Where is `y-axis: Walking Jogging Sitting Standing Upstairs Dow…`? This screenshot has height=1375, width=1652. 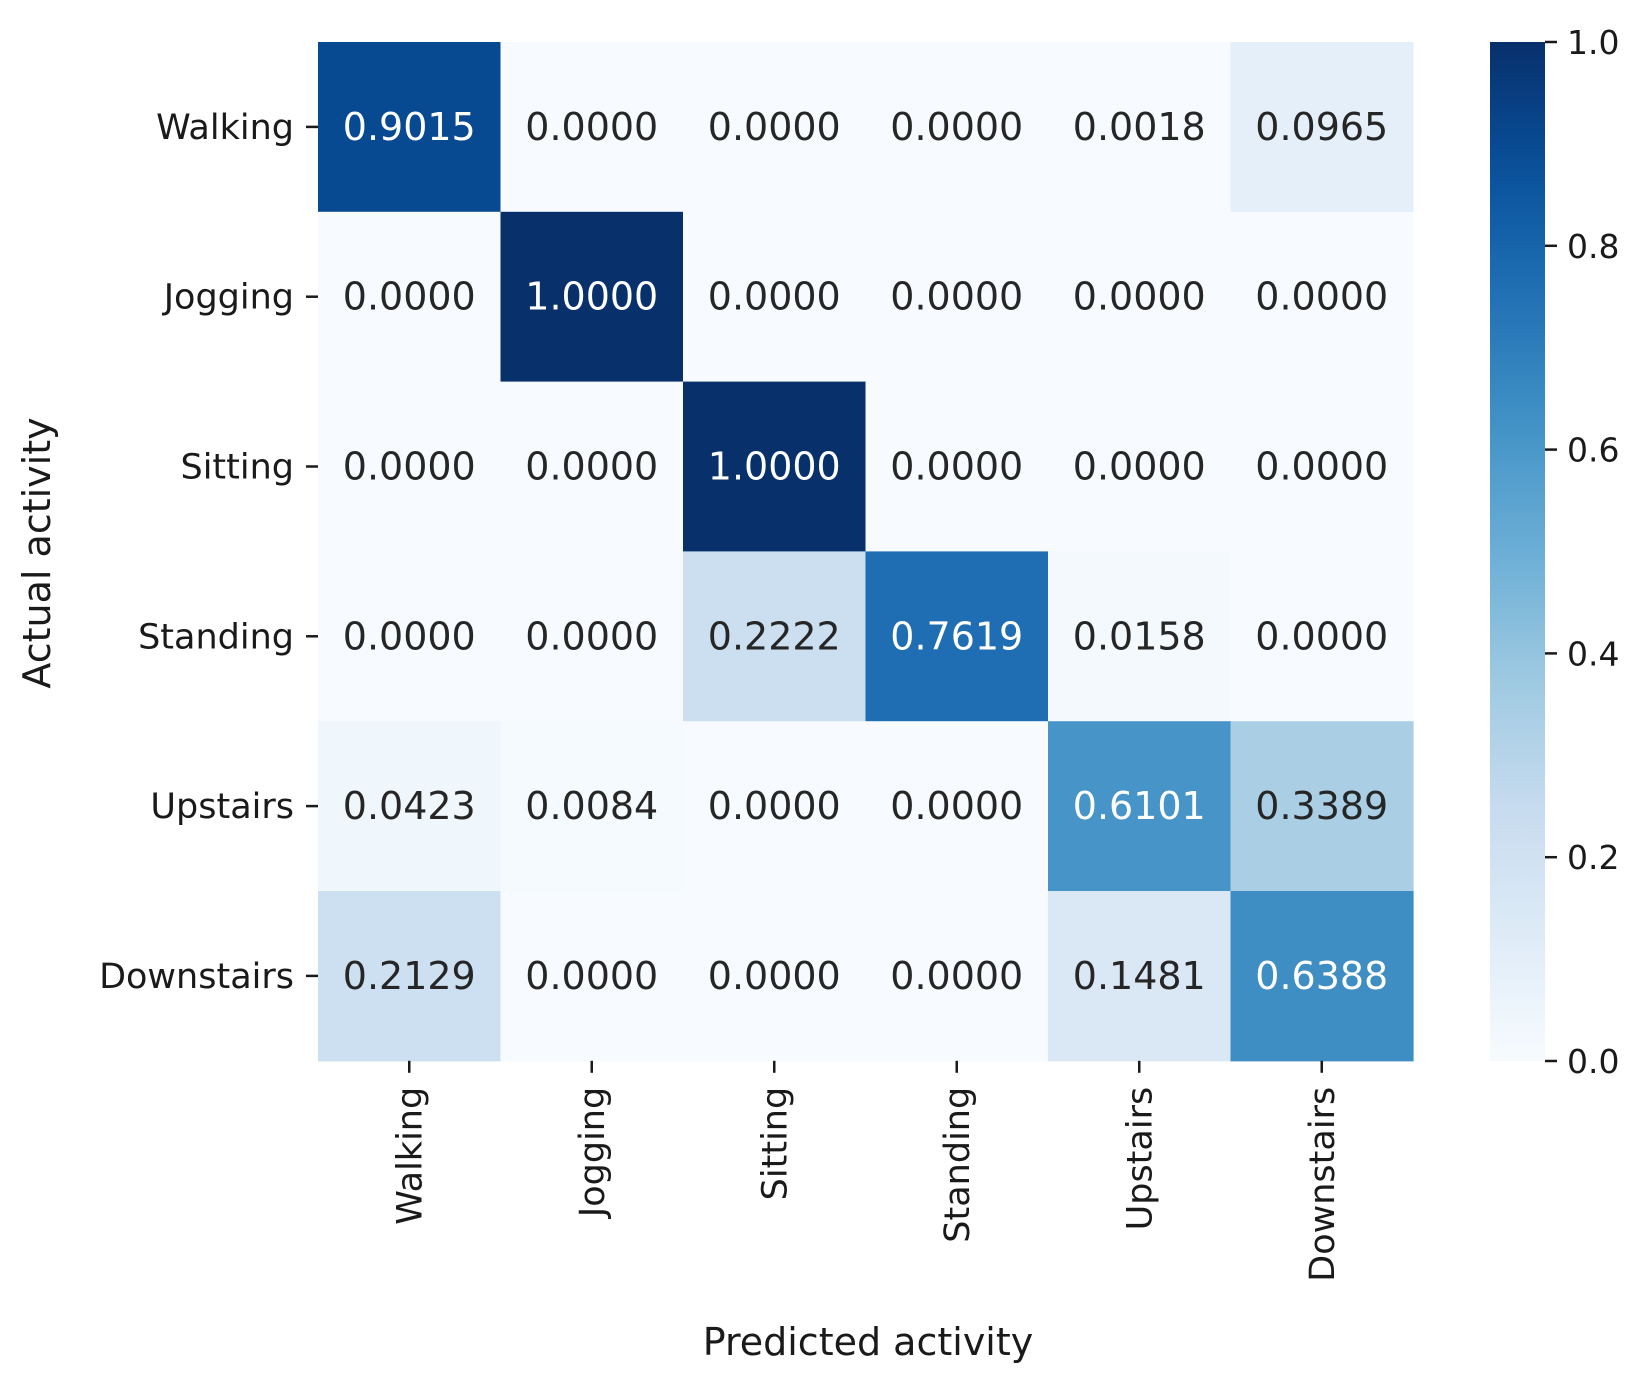 y-axis: Walking Jogging Sitting Standing Upstairs Dow… is located at coordinates (208, 552).